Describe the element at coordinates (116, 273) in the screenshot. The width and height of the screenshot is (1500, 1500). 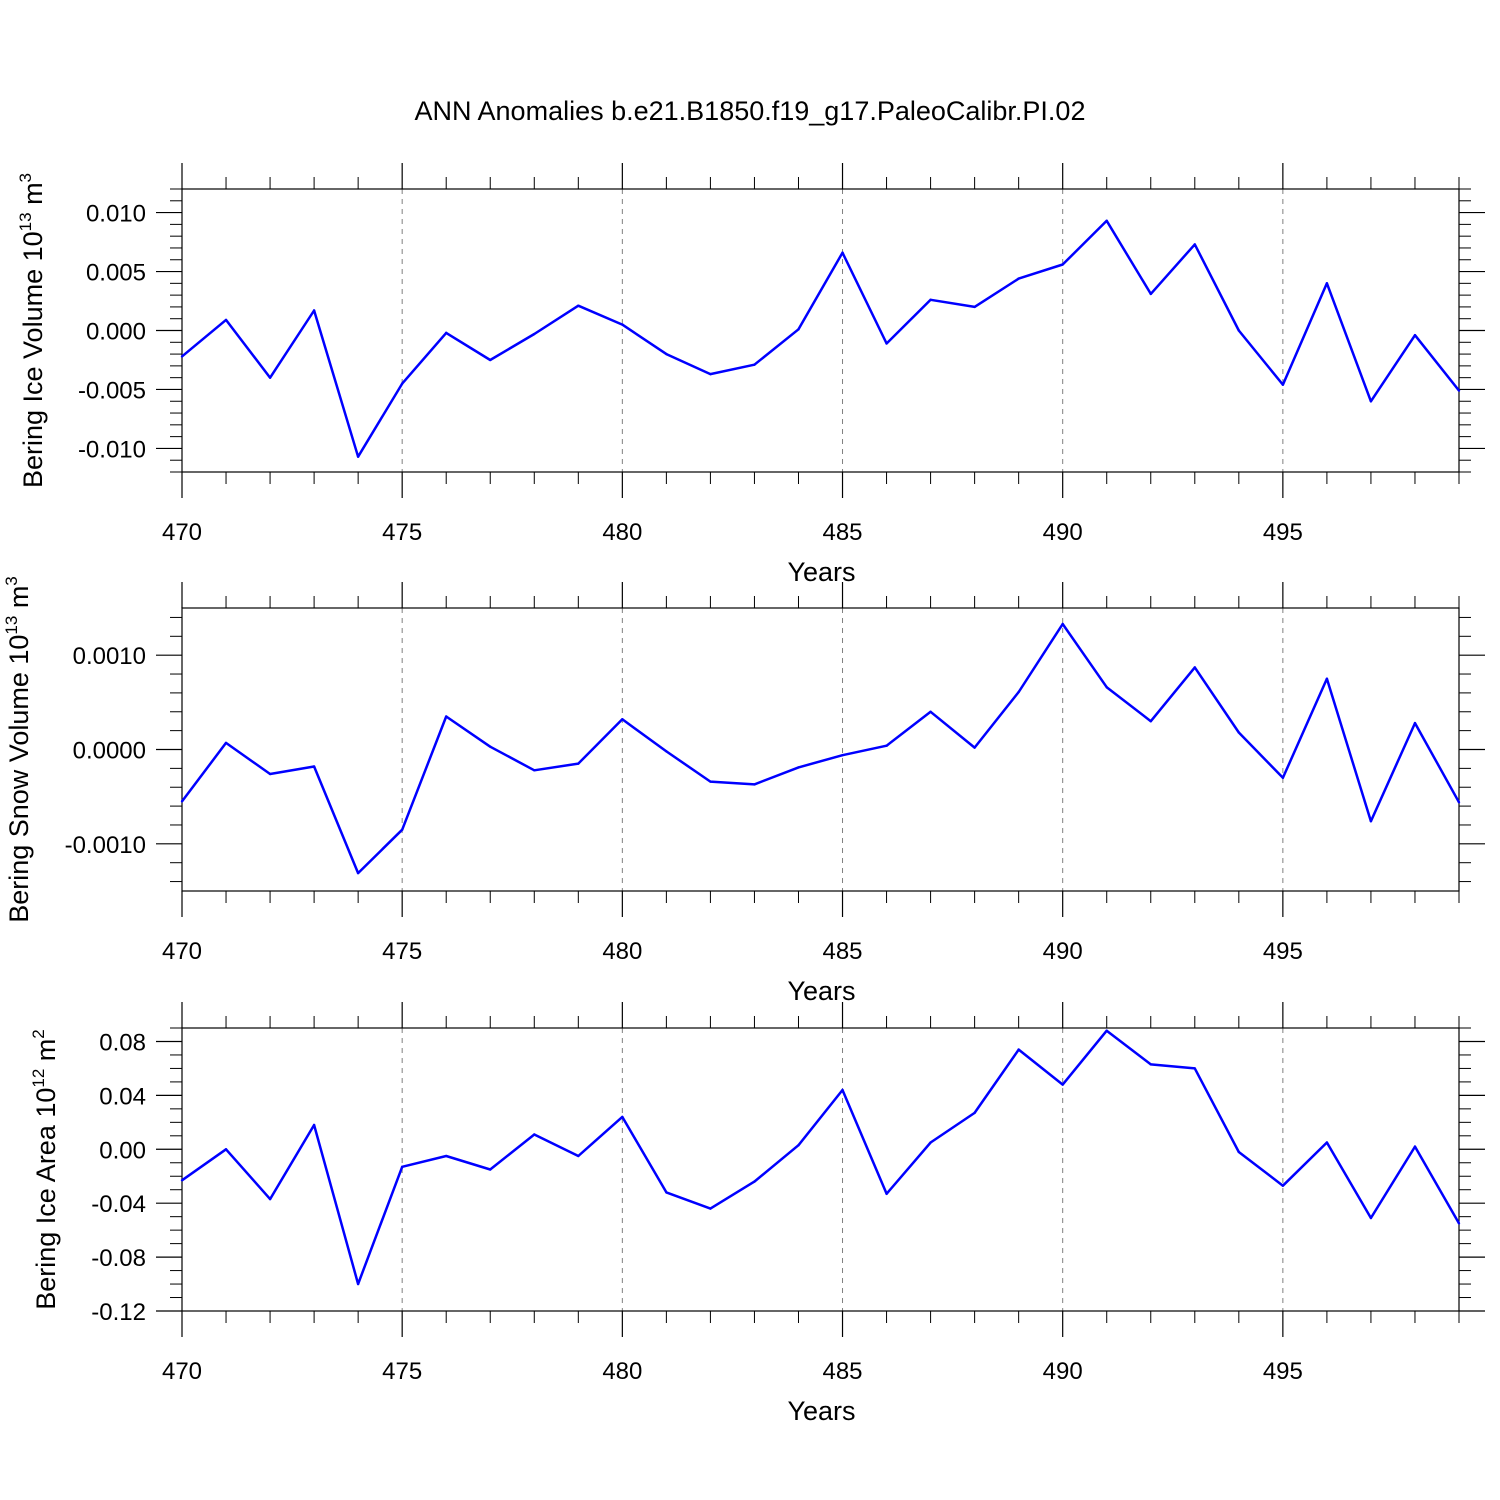
I see `y-tick-label: 0.005` at that location.